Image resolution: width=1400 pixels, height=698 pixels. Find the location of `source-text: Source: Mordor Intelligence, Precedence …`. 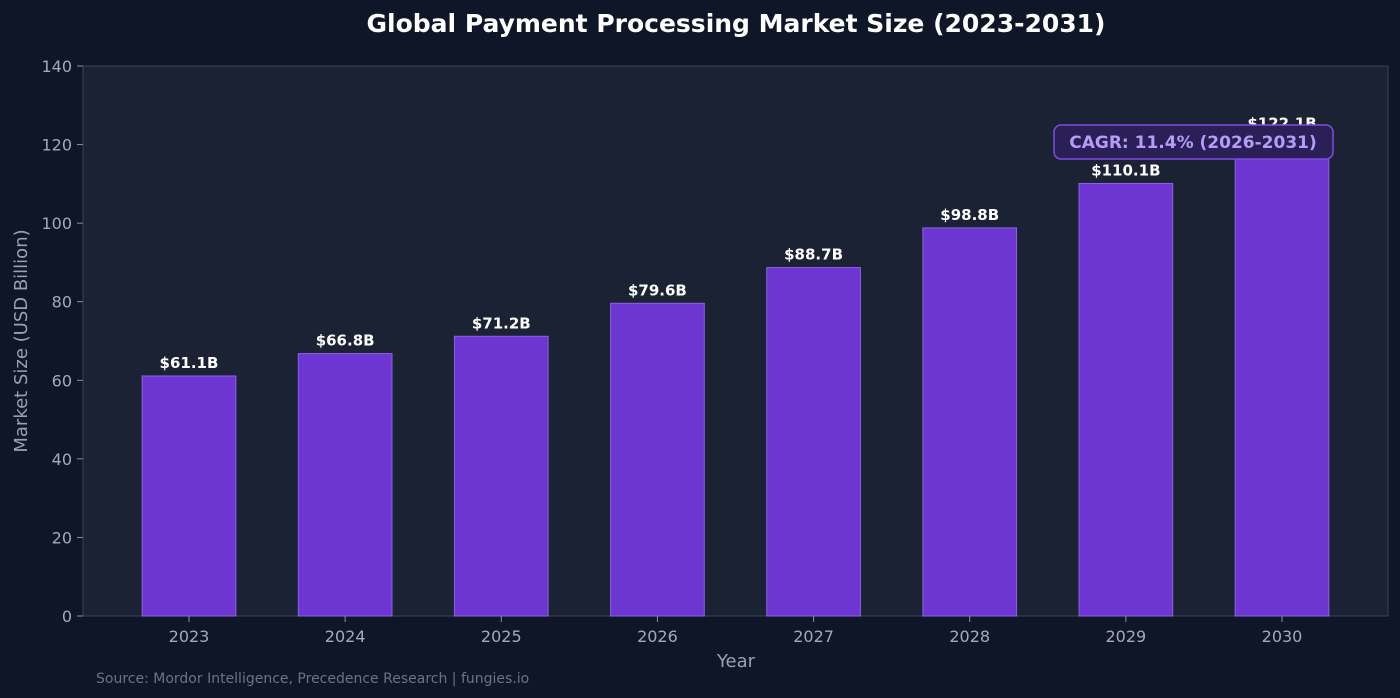

source-text: Source: Mordor Intelligence, Precedence … is located at coordinates (312, 679).